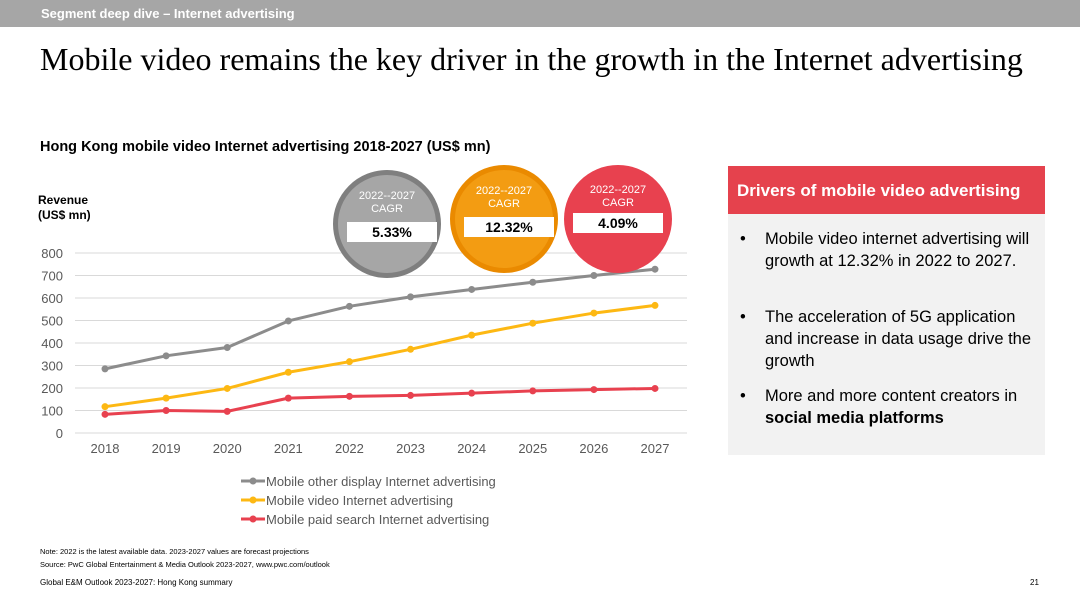 The image size is (1080, 607). What do you see at coordinates (52, 321) in the screenshot?
I see `y-tick-label: 500` at bounding box center [52, 321].